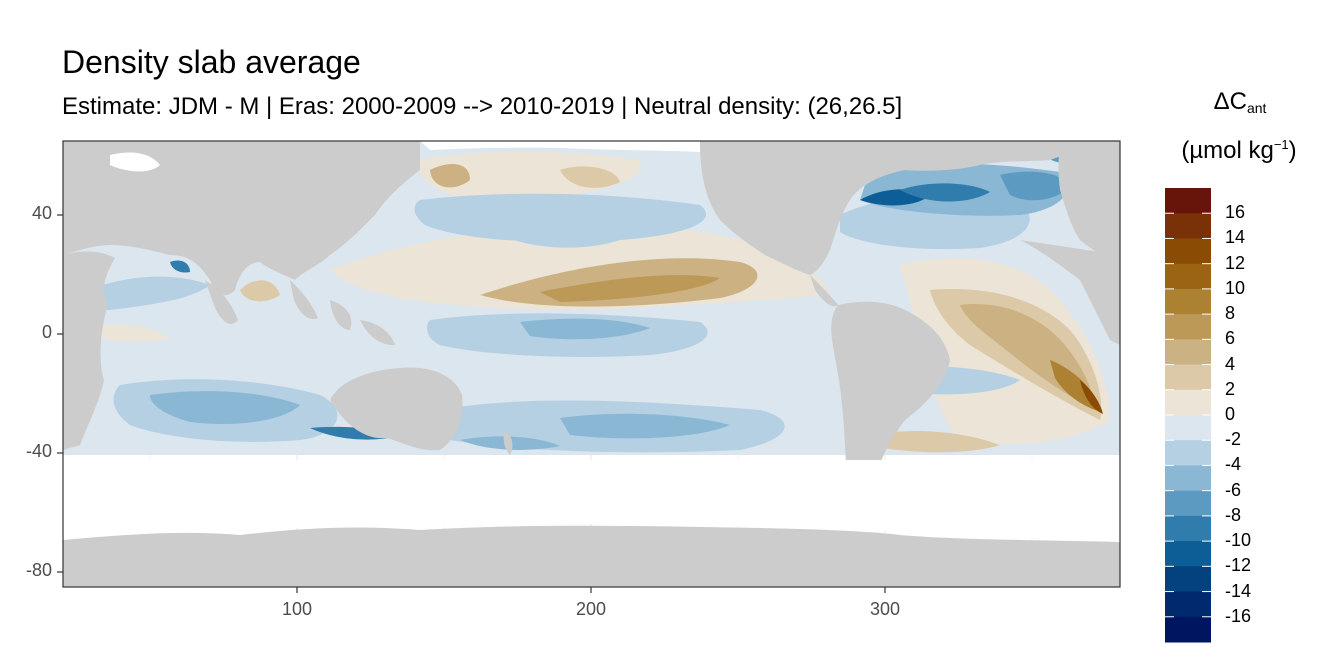 The width and height of the screenshot is (1344, 672). What do you see at coordinates (1235, 262) in the screenshot?
I see `legend-label: 12` at bounding box center [1235, 262].